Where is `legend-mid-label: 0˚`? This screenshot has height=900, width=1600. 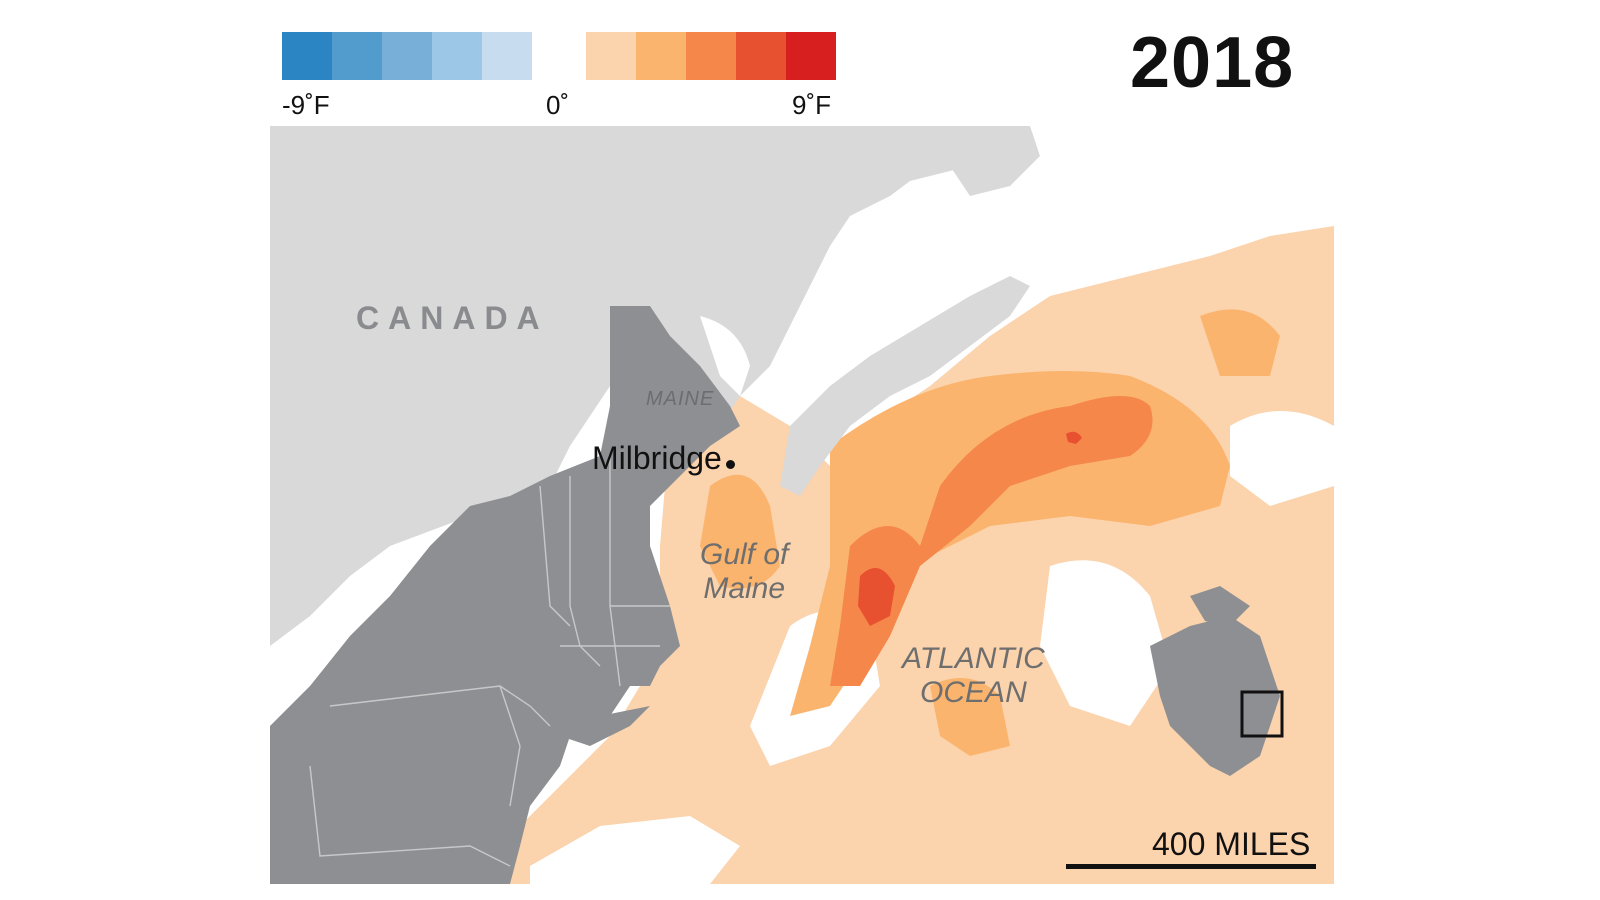 legend-mid-label: 0˚ is located at coordinates (558, 105).